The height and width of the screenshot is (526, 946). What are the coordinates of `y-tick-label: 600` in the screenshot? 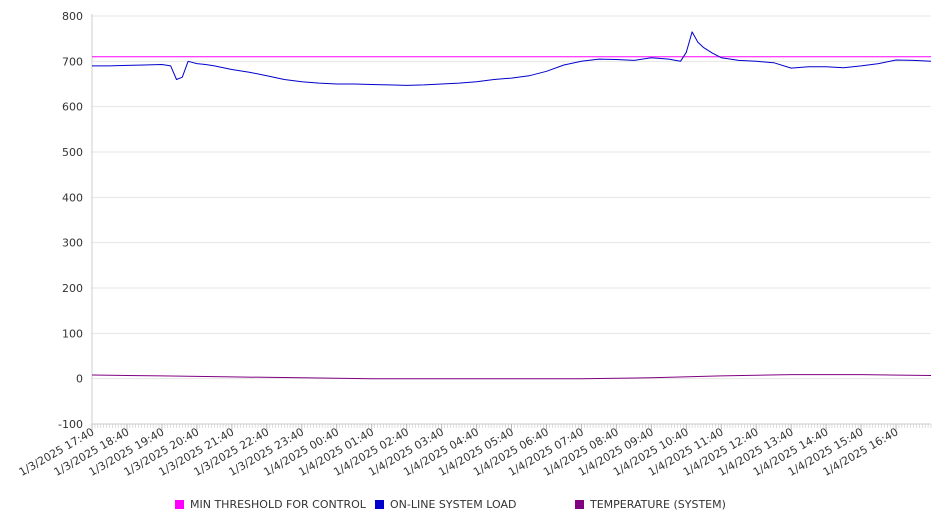 It's located at (72, 107).